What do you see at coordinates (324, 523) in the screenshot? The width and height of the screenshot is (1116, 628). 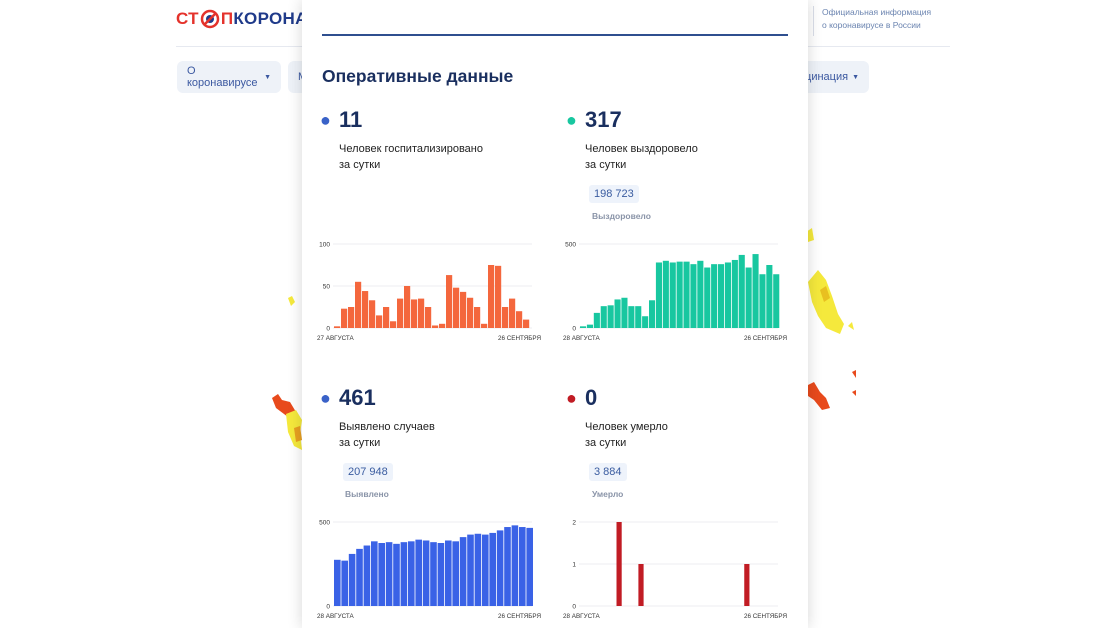 I see `y-tick-label: 500` at bounding box center [324, 523].